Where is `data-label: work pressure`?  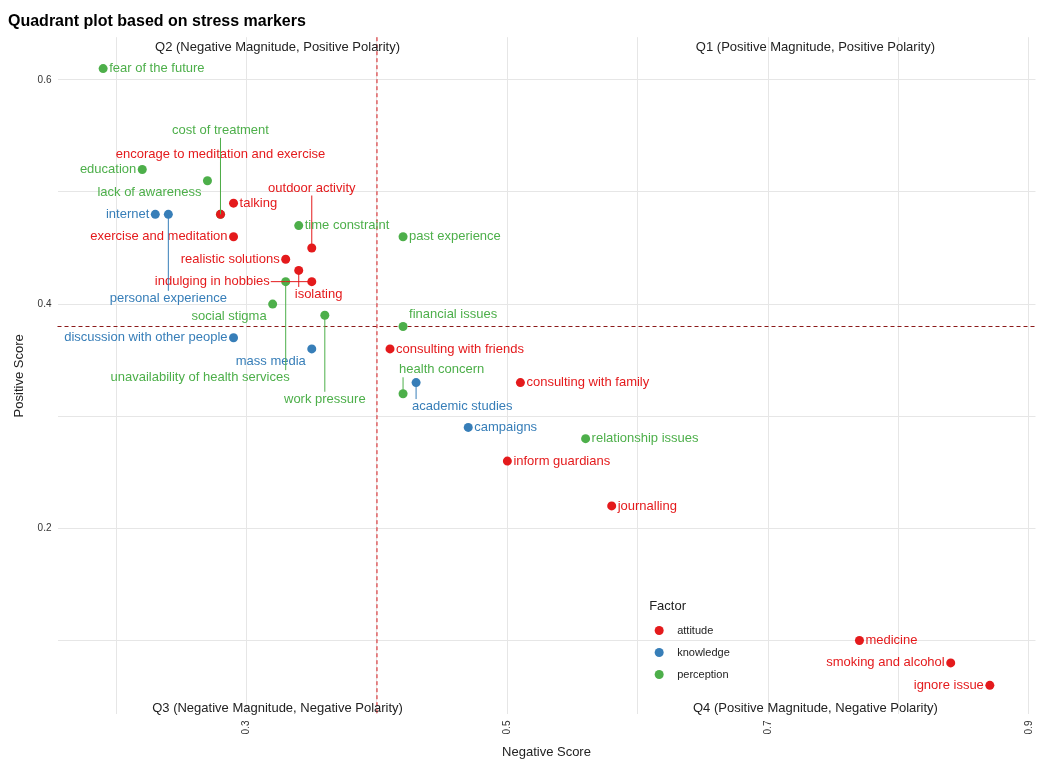
data-label: work pressure is located at coordinates (324, 398).